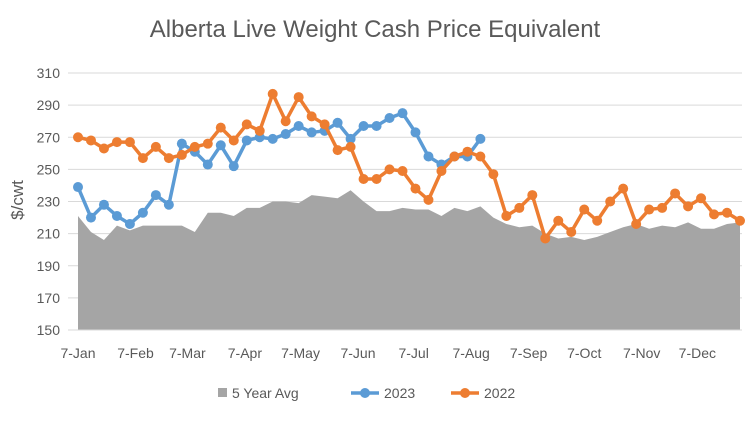 The height and width of the screenshot is (422, 750). I want to click on legend-label: 2022, so click(499, 393).